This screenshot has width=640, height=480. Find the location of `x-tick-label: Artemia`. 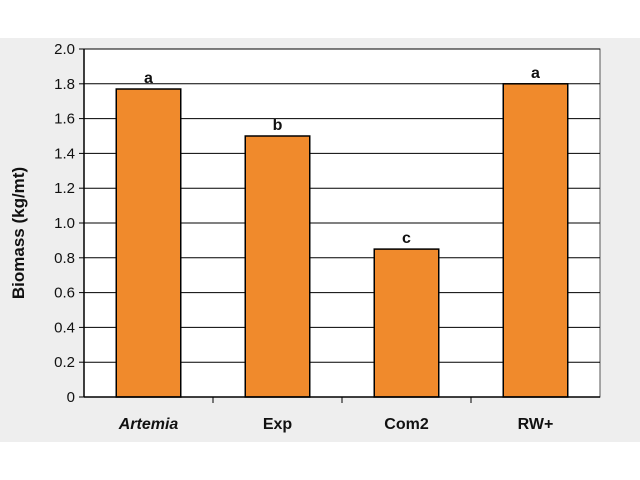

x-tick-label: Artemia is located at coordinates (148, 424).